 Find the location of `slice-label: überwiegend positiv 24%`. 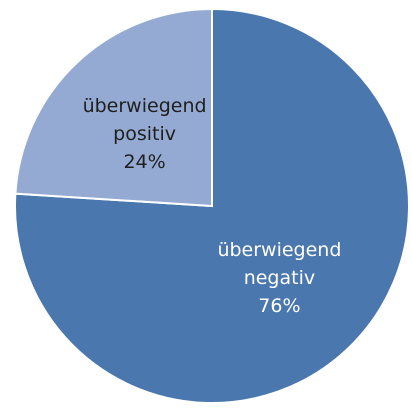

slice-label: überwiegend positiv 24% is located at coordinates (145, 134).